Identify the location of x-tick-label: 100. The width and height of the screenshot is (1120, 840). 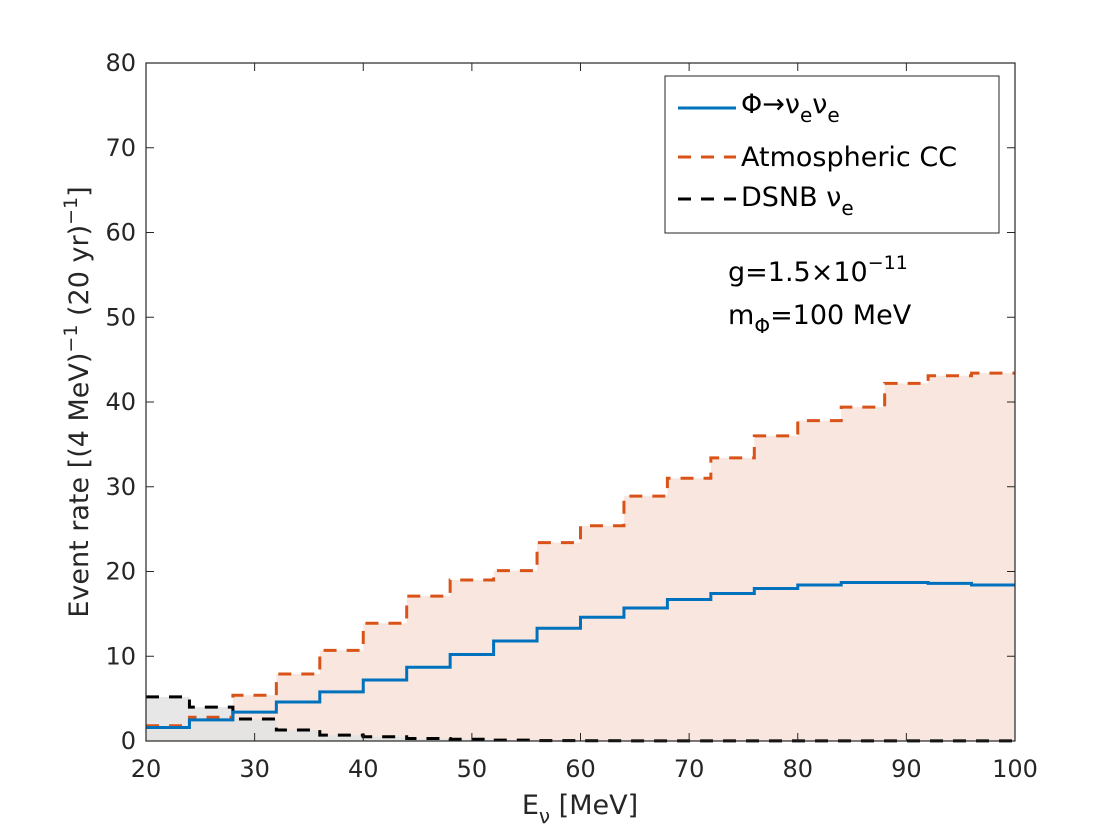
(1015, 769).